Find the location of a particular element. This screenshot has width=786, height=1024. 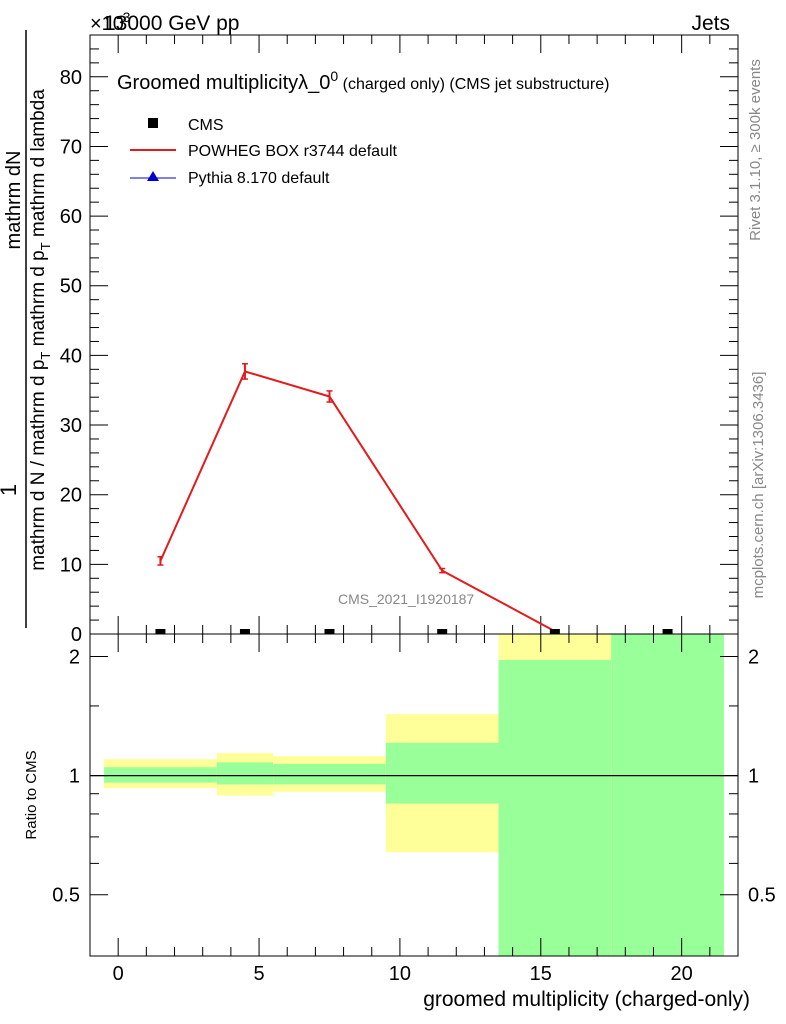

mcplots-label: mcplots.cern.ch [arXiv:1306.3436] is located at coordinates (758, 485).